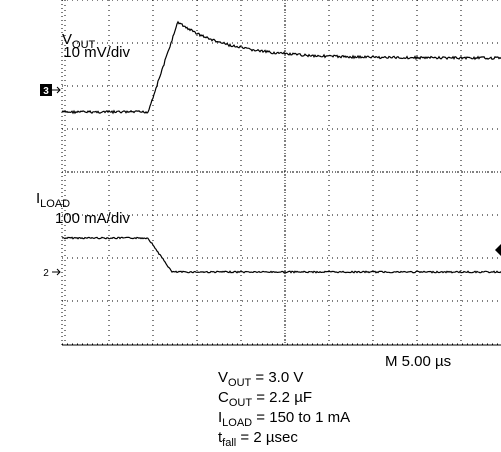 This screenshot has height=452, width=501. I want to click on note-symbol: t, so click(220, 437).